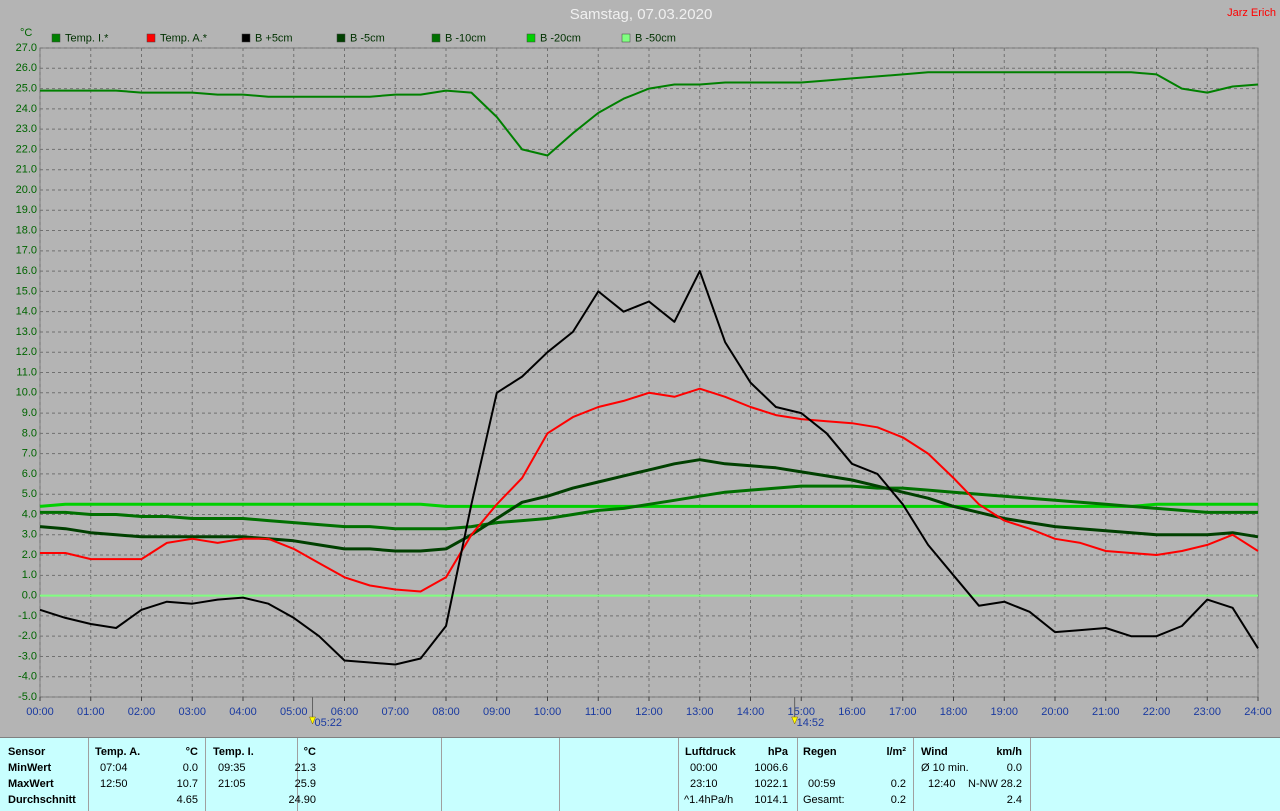  What do you see at coordinates (114, 784) in the screenshot?
I see `cell: 12:50` at bounding box center [114, 784].